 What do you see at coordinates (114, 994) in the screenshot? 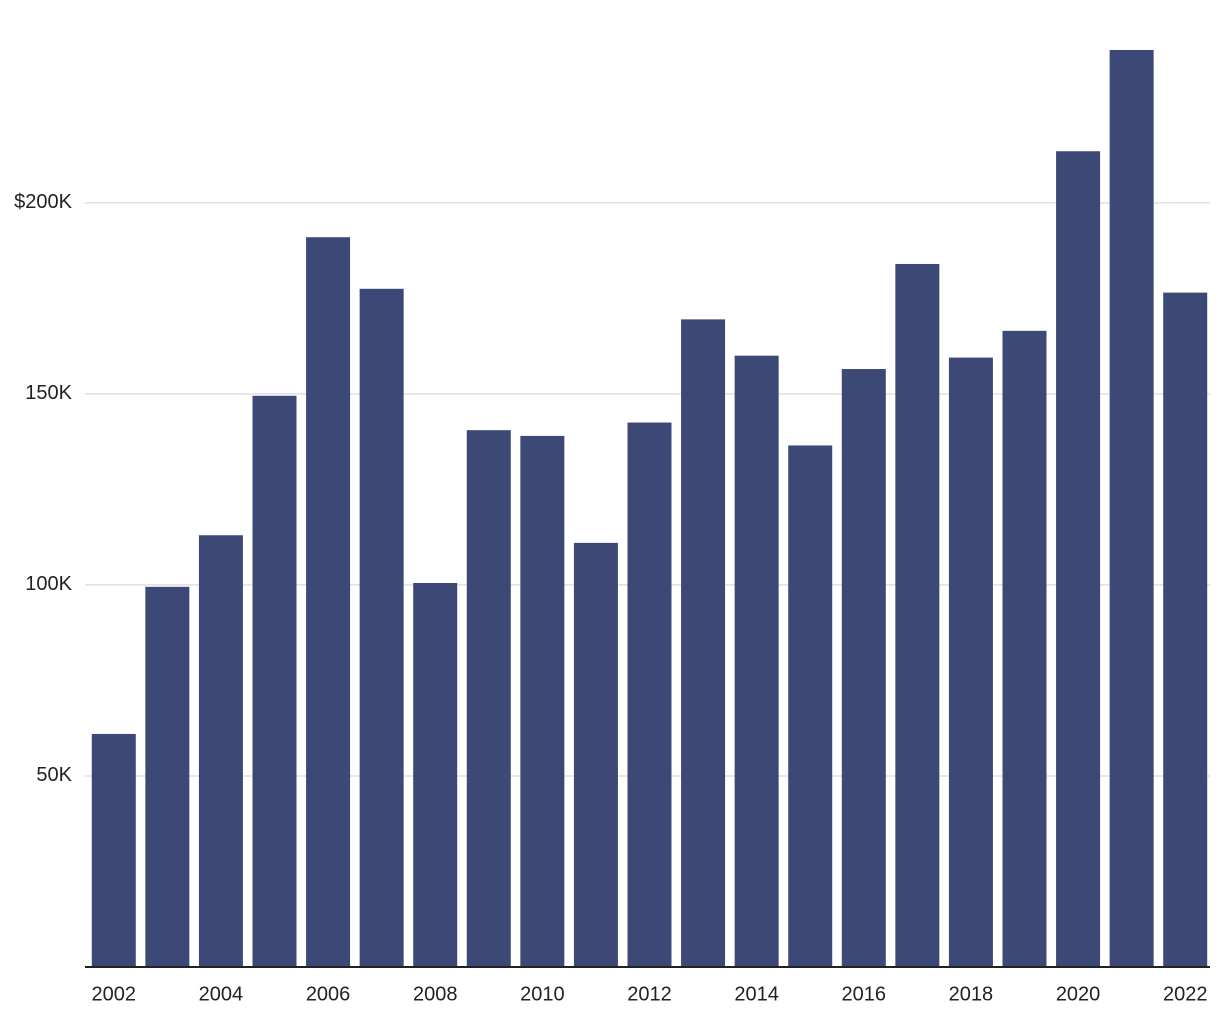
I see `x-tick-label: 2002` at bounding box center [114, 994].